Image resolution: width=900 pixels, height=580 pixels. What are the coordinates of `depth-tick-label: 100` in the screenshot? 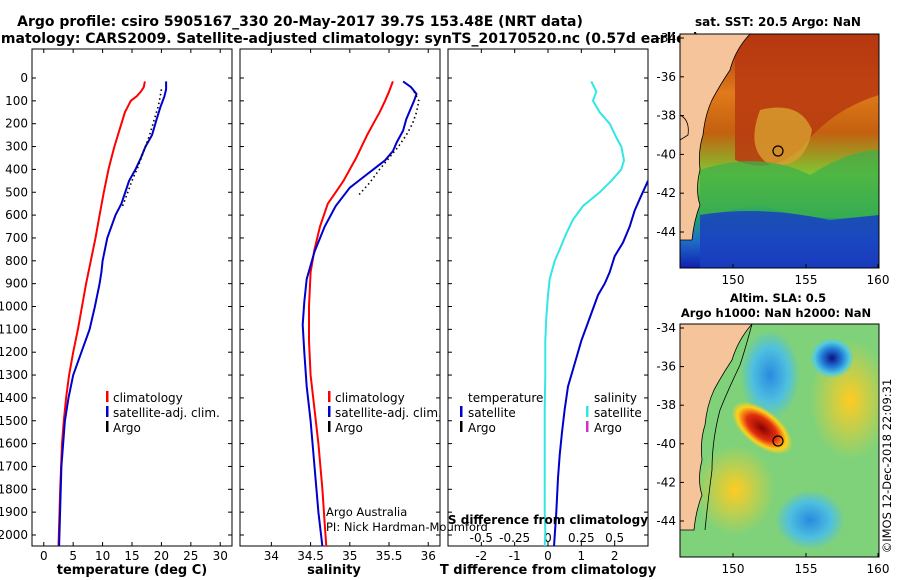 It's located at (16, 101).